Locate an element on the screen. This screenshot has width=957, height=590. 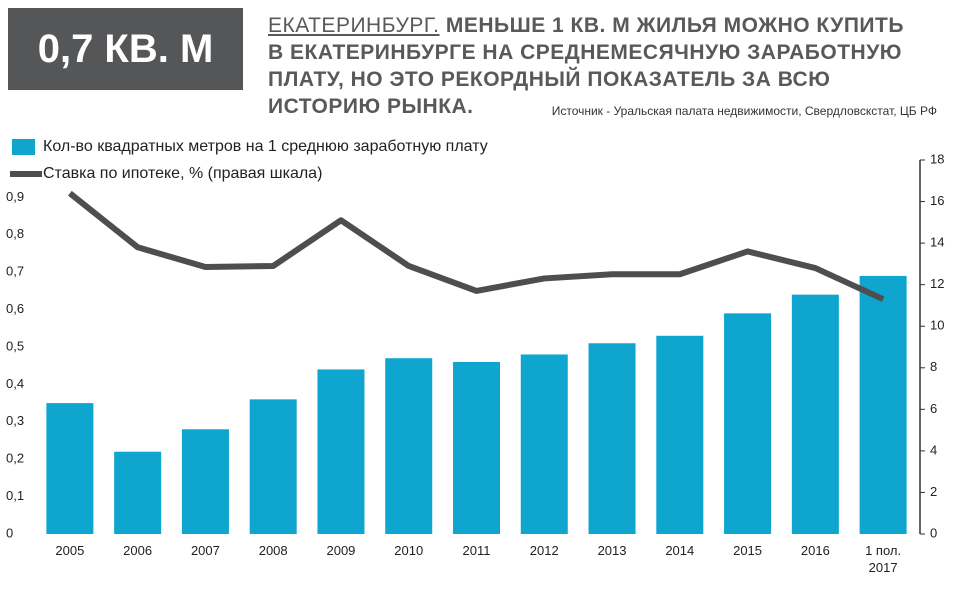
y-tick-label: 0,8 is located at coordinates (15, 233).